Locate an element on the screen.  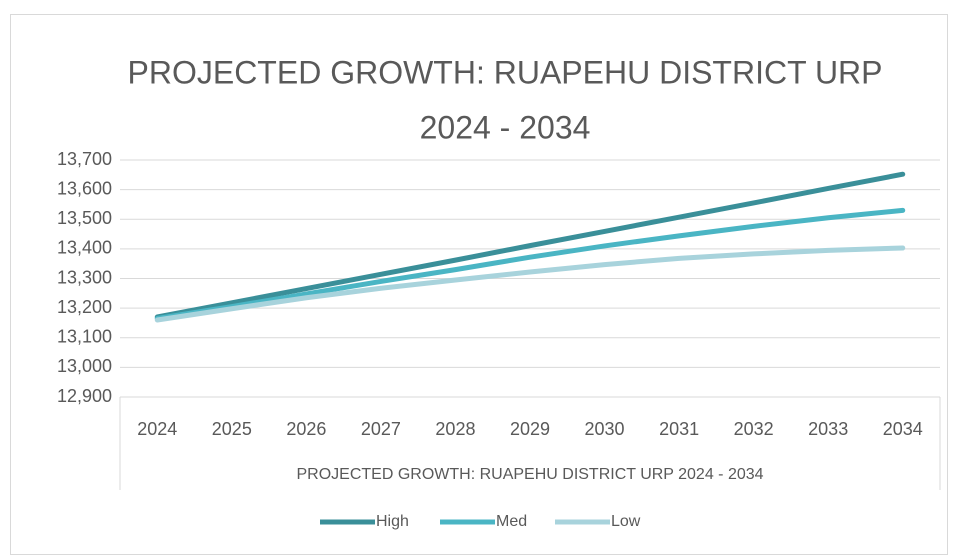
y-tick-label: 13,100 is located at coordinates (84, 337).